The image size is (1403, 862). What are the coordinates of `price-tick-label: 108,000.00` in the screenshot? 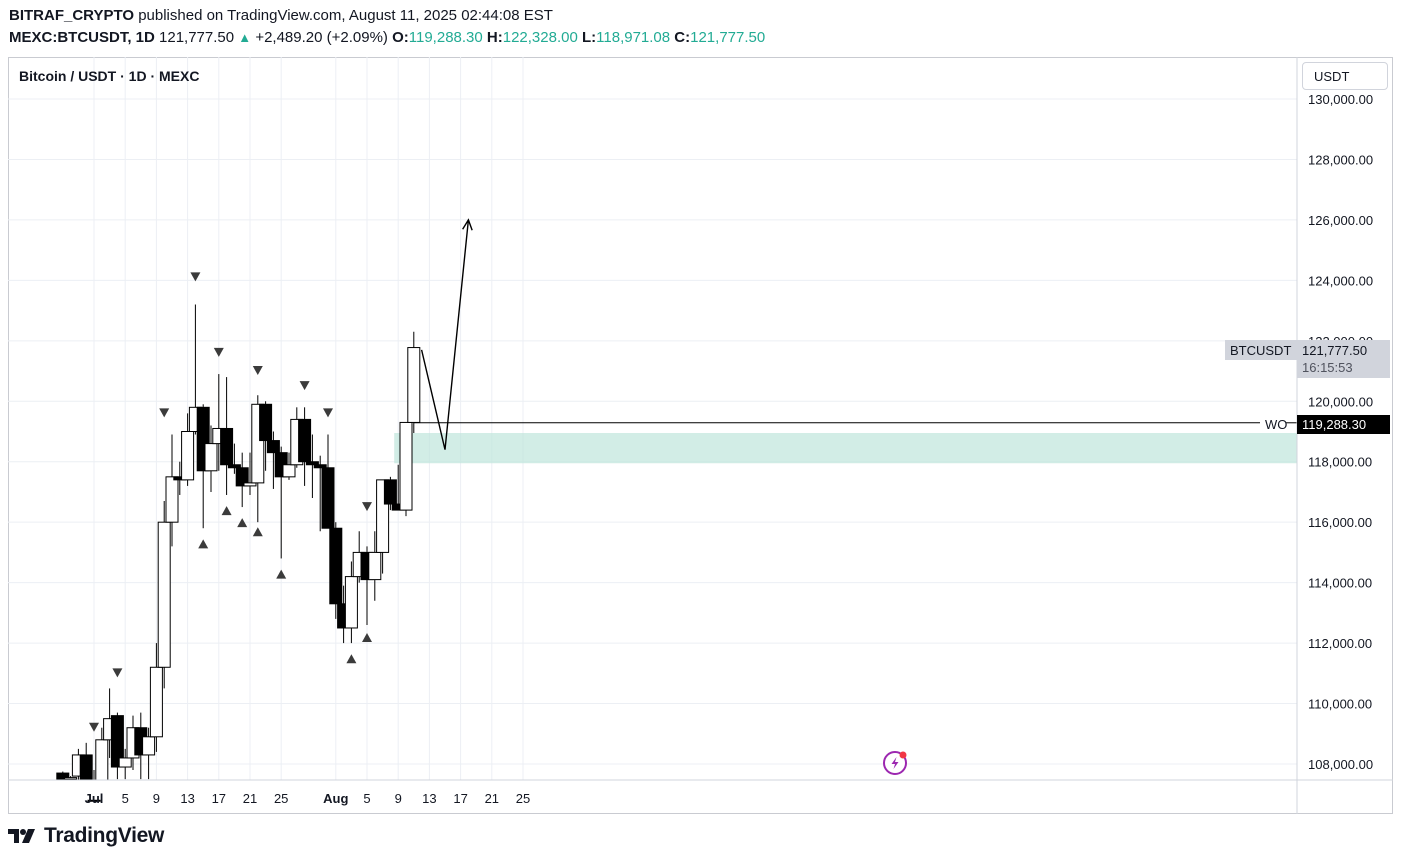 It's located at (1340, 764).